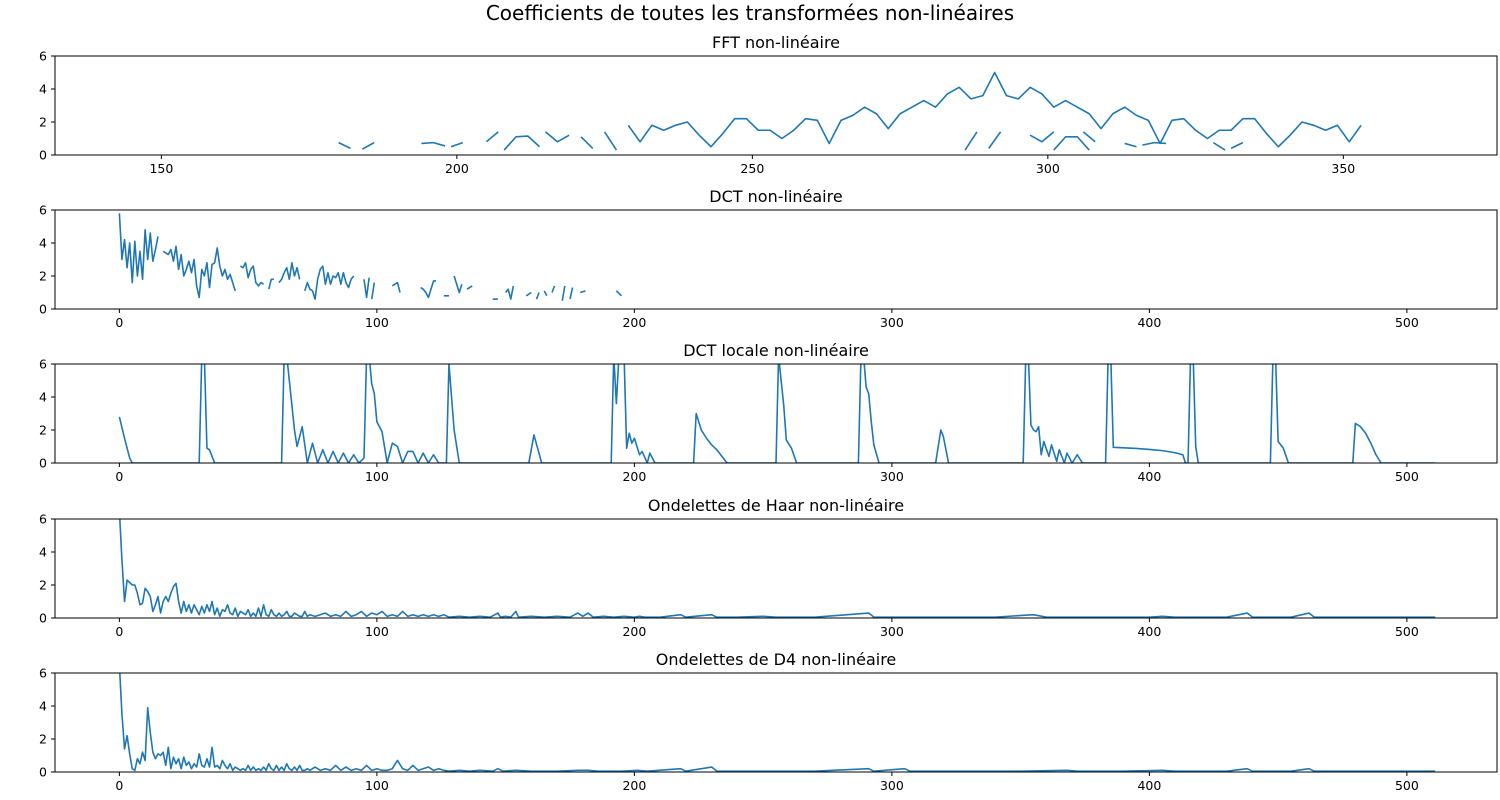 This screenshot has width=1500, height=800. I want to click on subplot-title: DCT non-linéaire, so click(775, 196).